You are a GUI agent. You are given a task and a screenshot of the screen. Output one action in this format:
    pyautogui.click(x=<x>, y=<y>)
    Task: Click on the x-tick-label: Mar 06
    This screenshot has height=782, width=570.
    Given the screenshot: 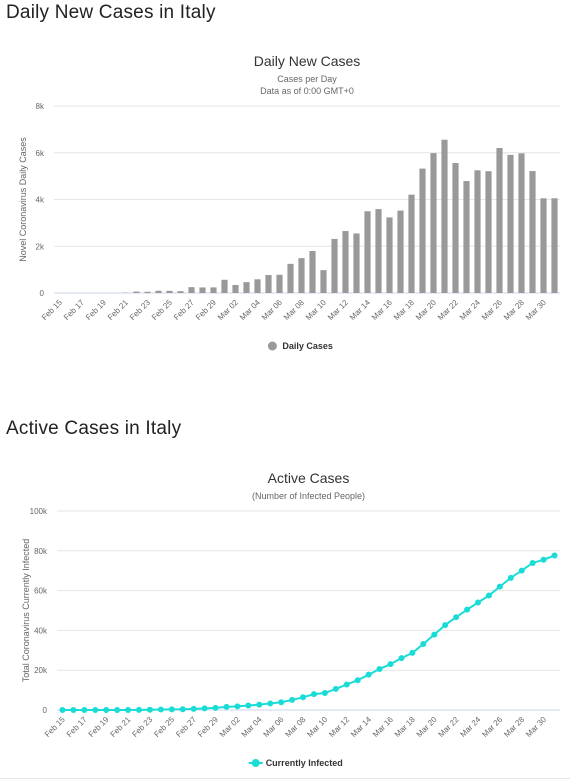 What is the action you would take?
    pyautogui.click(x=272, y=310)
    